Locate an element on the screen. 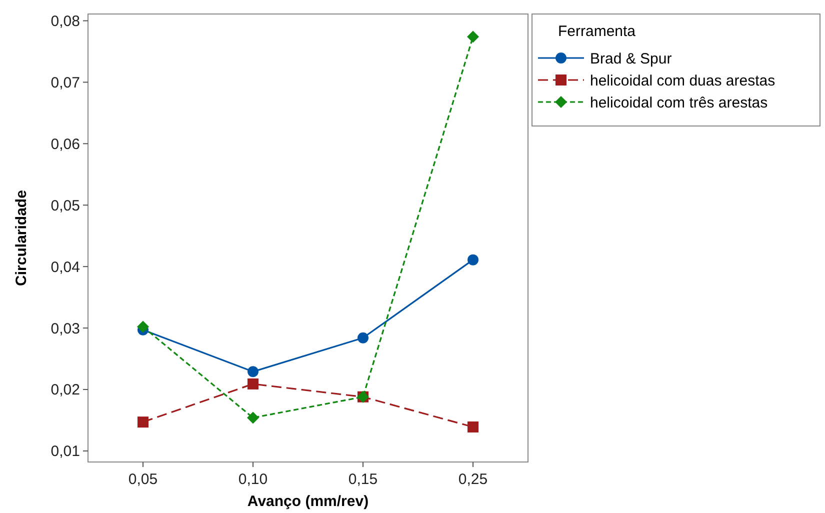 This screenshot has width=825, height=513. x-axis-title: Avanço (mm/rev) is located at coordinates (308, 501).